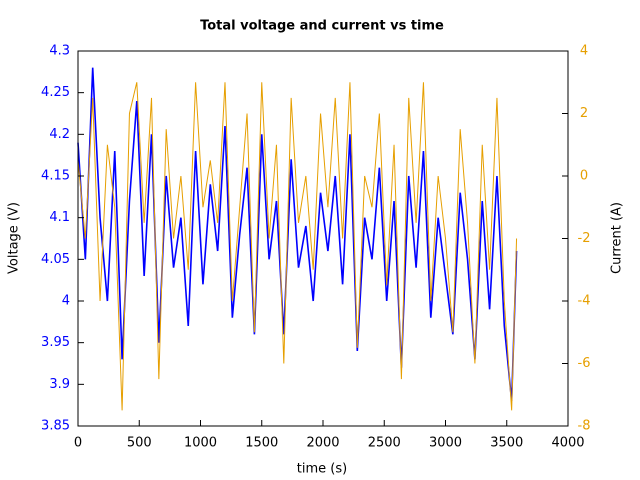 The width and height of the screenshot is (640, 480). Describe the element at coordinates (322, 469) in the screenshot. I see `x-axis-label: time (s)` at that location.